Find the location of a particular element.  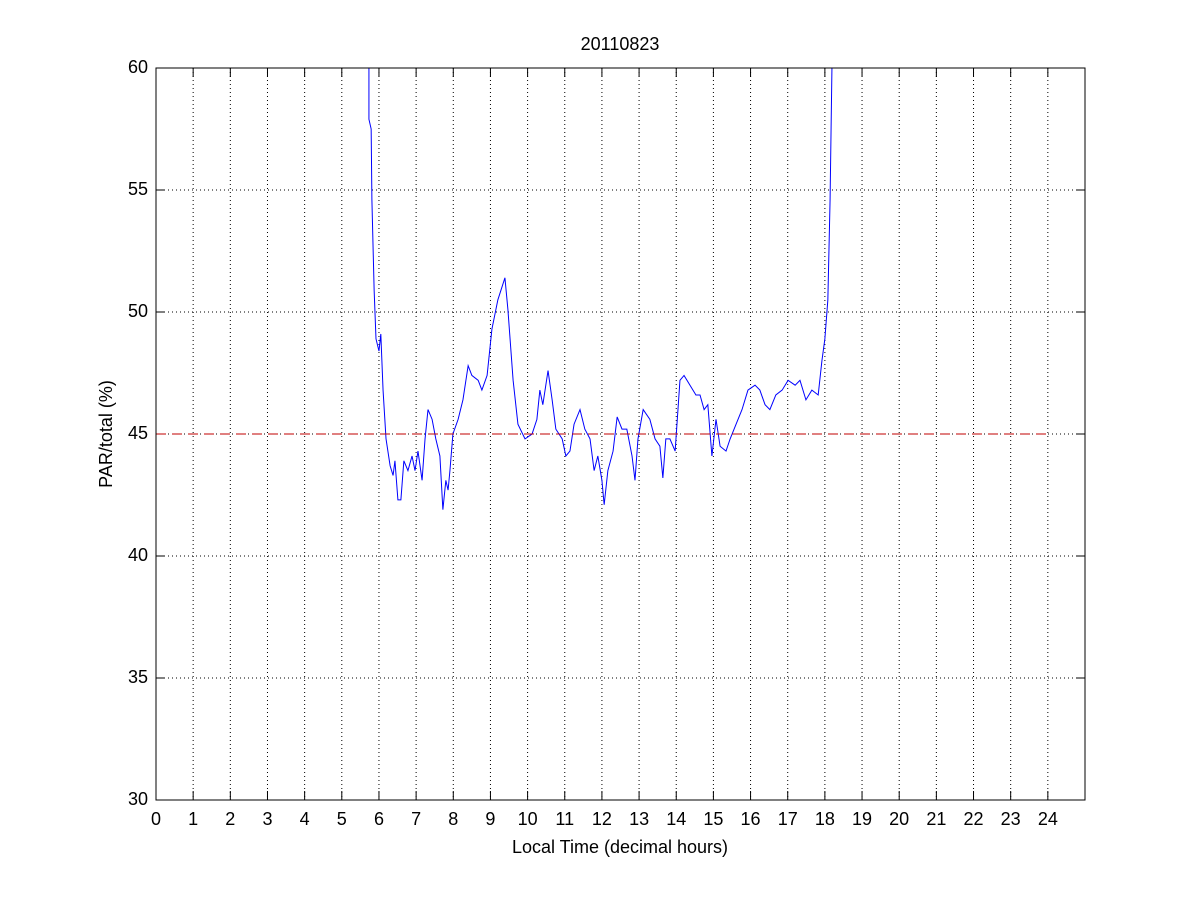

y-tick-label: 55 is located at coordinates (138, 189).